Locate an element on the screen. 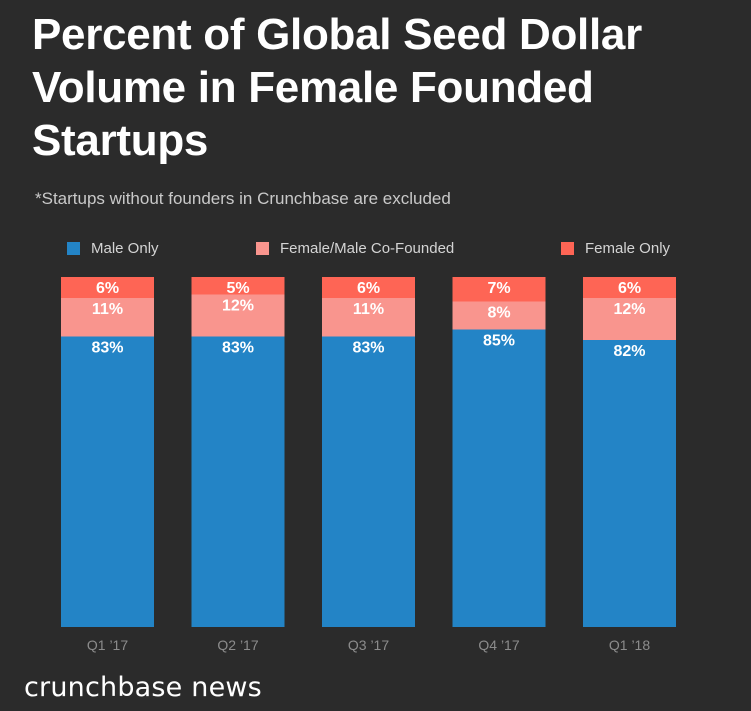 The width and height of the screenshot is (751, 711). data-label-male-only-q3-17: 83% is located at coordinates (368, 348).